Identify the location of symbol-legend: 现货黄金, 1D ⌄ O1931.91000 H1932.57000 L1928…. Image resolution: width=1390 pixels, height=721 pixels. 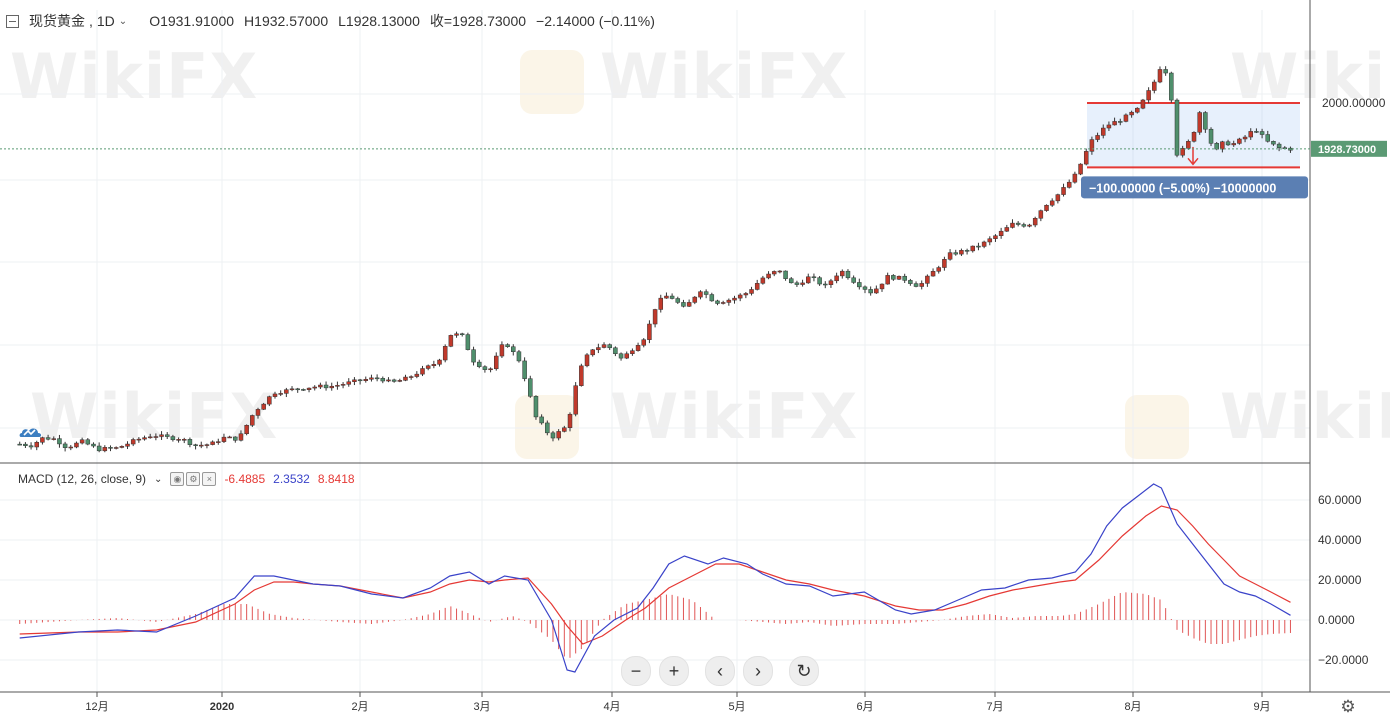
(330, 21).